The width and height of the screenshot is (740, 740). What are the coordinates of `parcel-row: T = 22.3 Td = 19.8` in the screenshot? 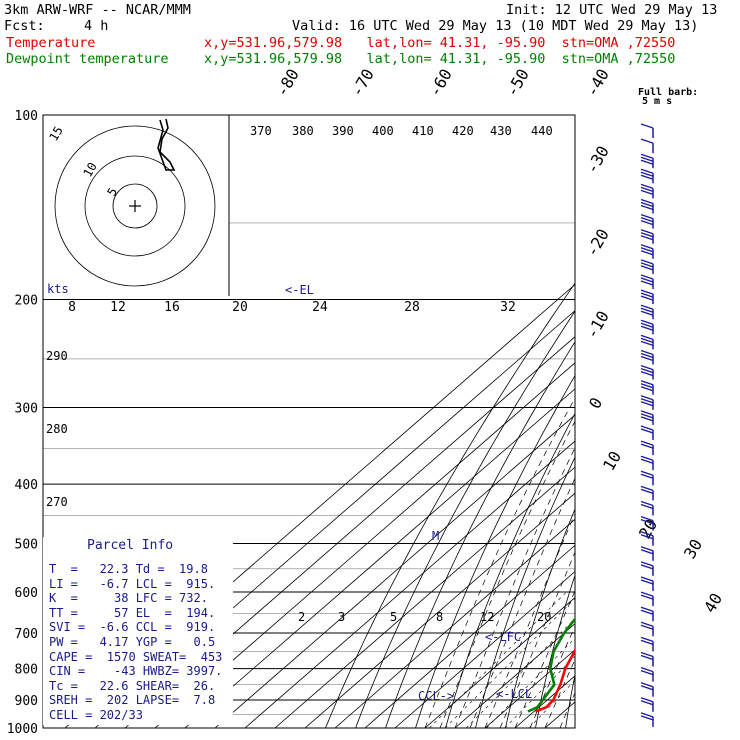 It's located at (128, 569).